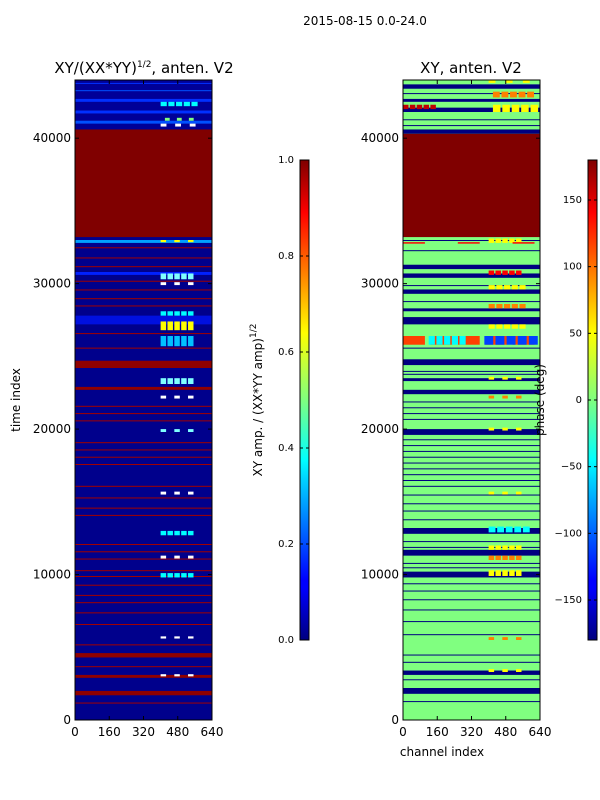 This screenshot has height=800, width=600. I want to click on amplitude-colorbar-label: XY amp. / (XX*YY amp)1/2, so click(257, 400).